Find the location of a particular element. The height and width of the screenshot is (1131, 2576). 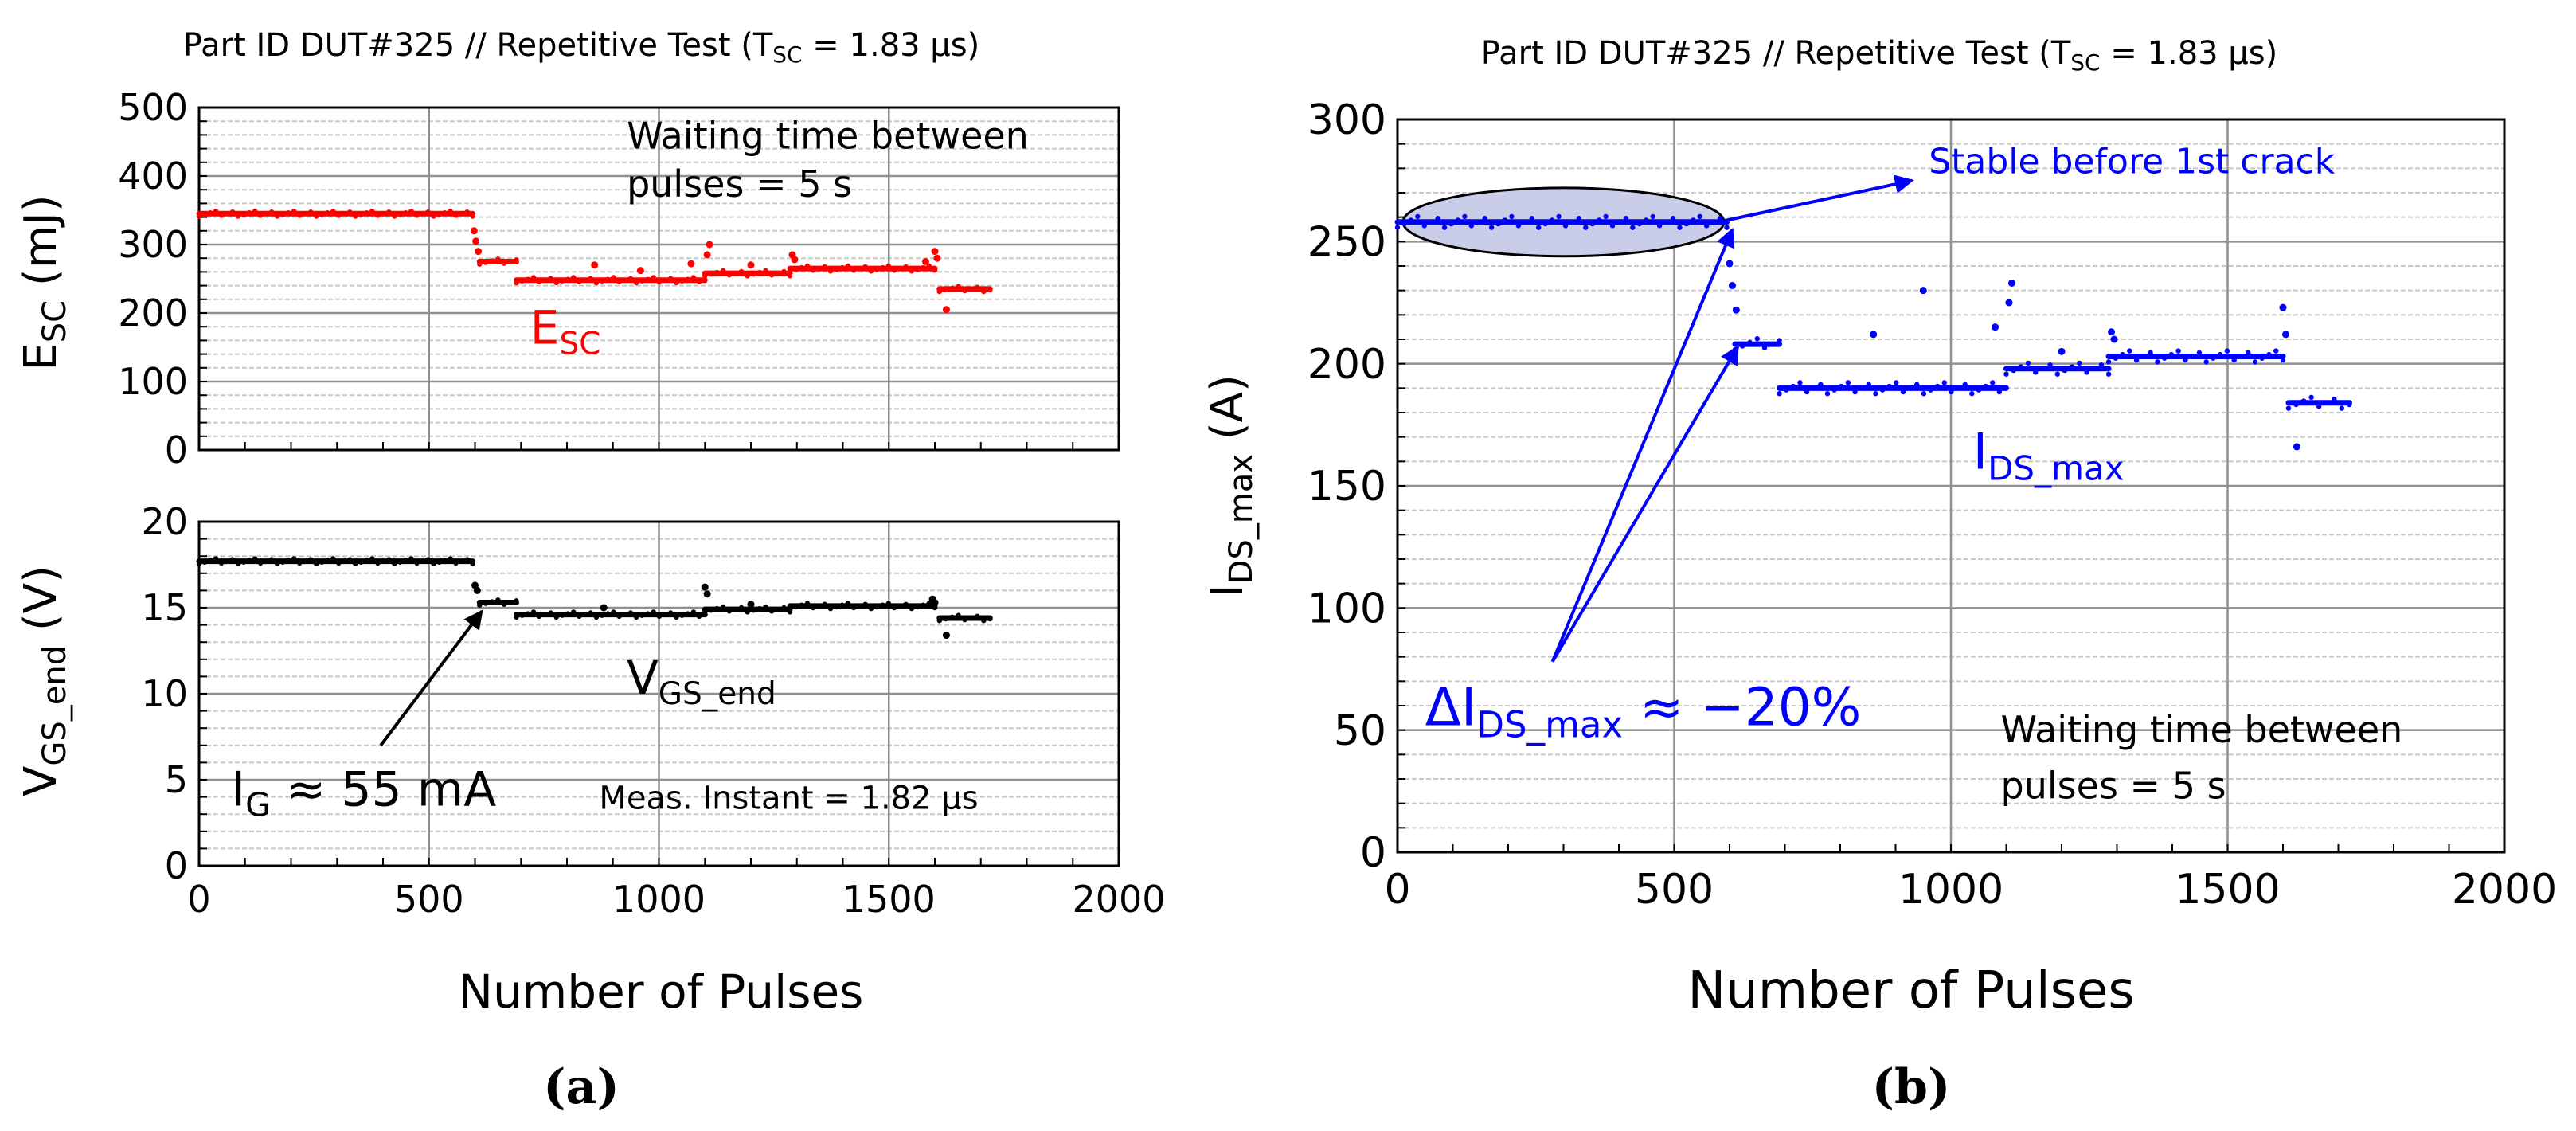

y-tick-label: 5 is located at coordinates (177, 780).